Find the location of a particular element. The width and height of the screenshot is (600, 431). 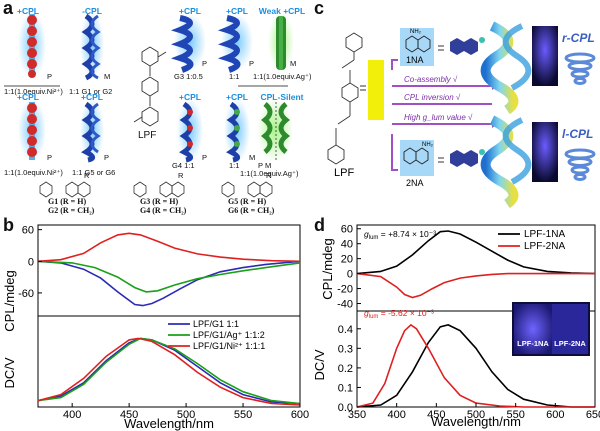

b-ytick-label-1: 60 is located at coordinates (28, 231).